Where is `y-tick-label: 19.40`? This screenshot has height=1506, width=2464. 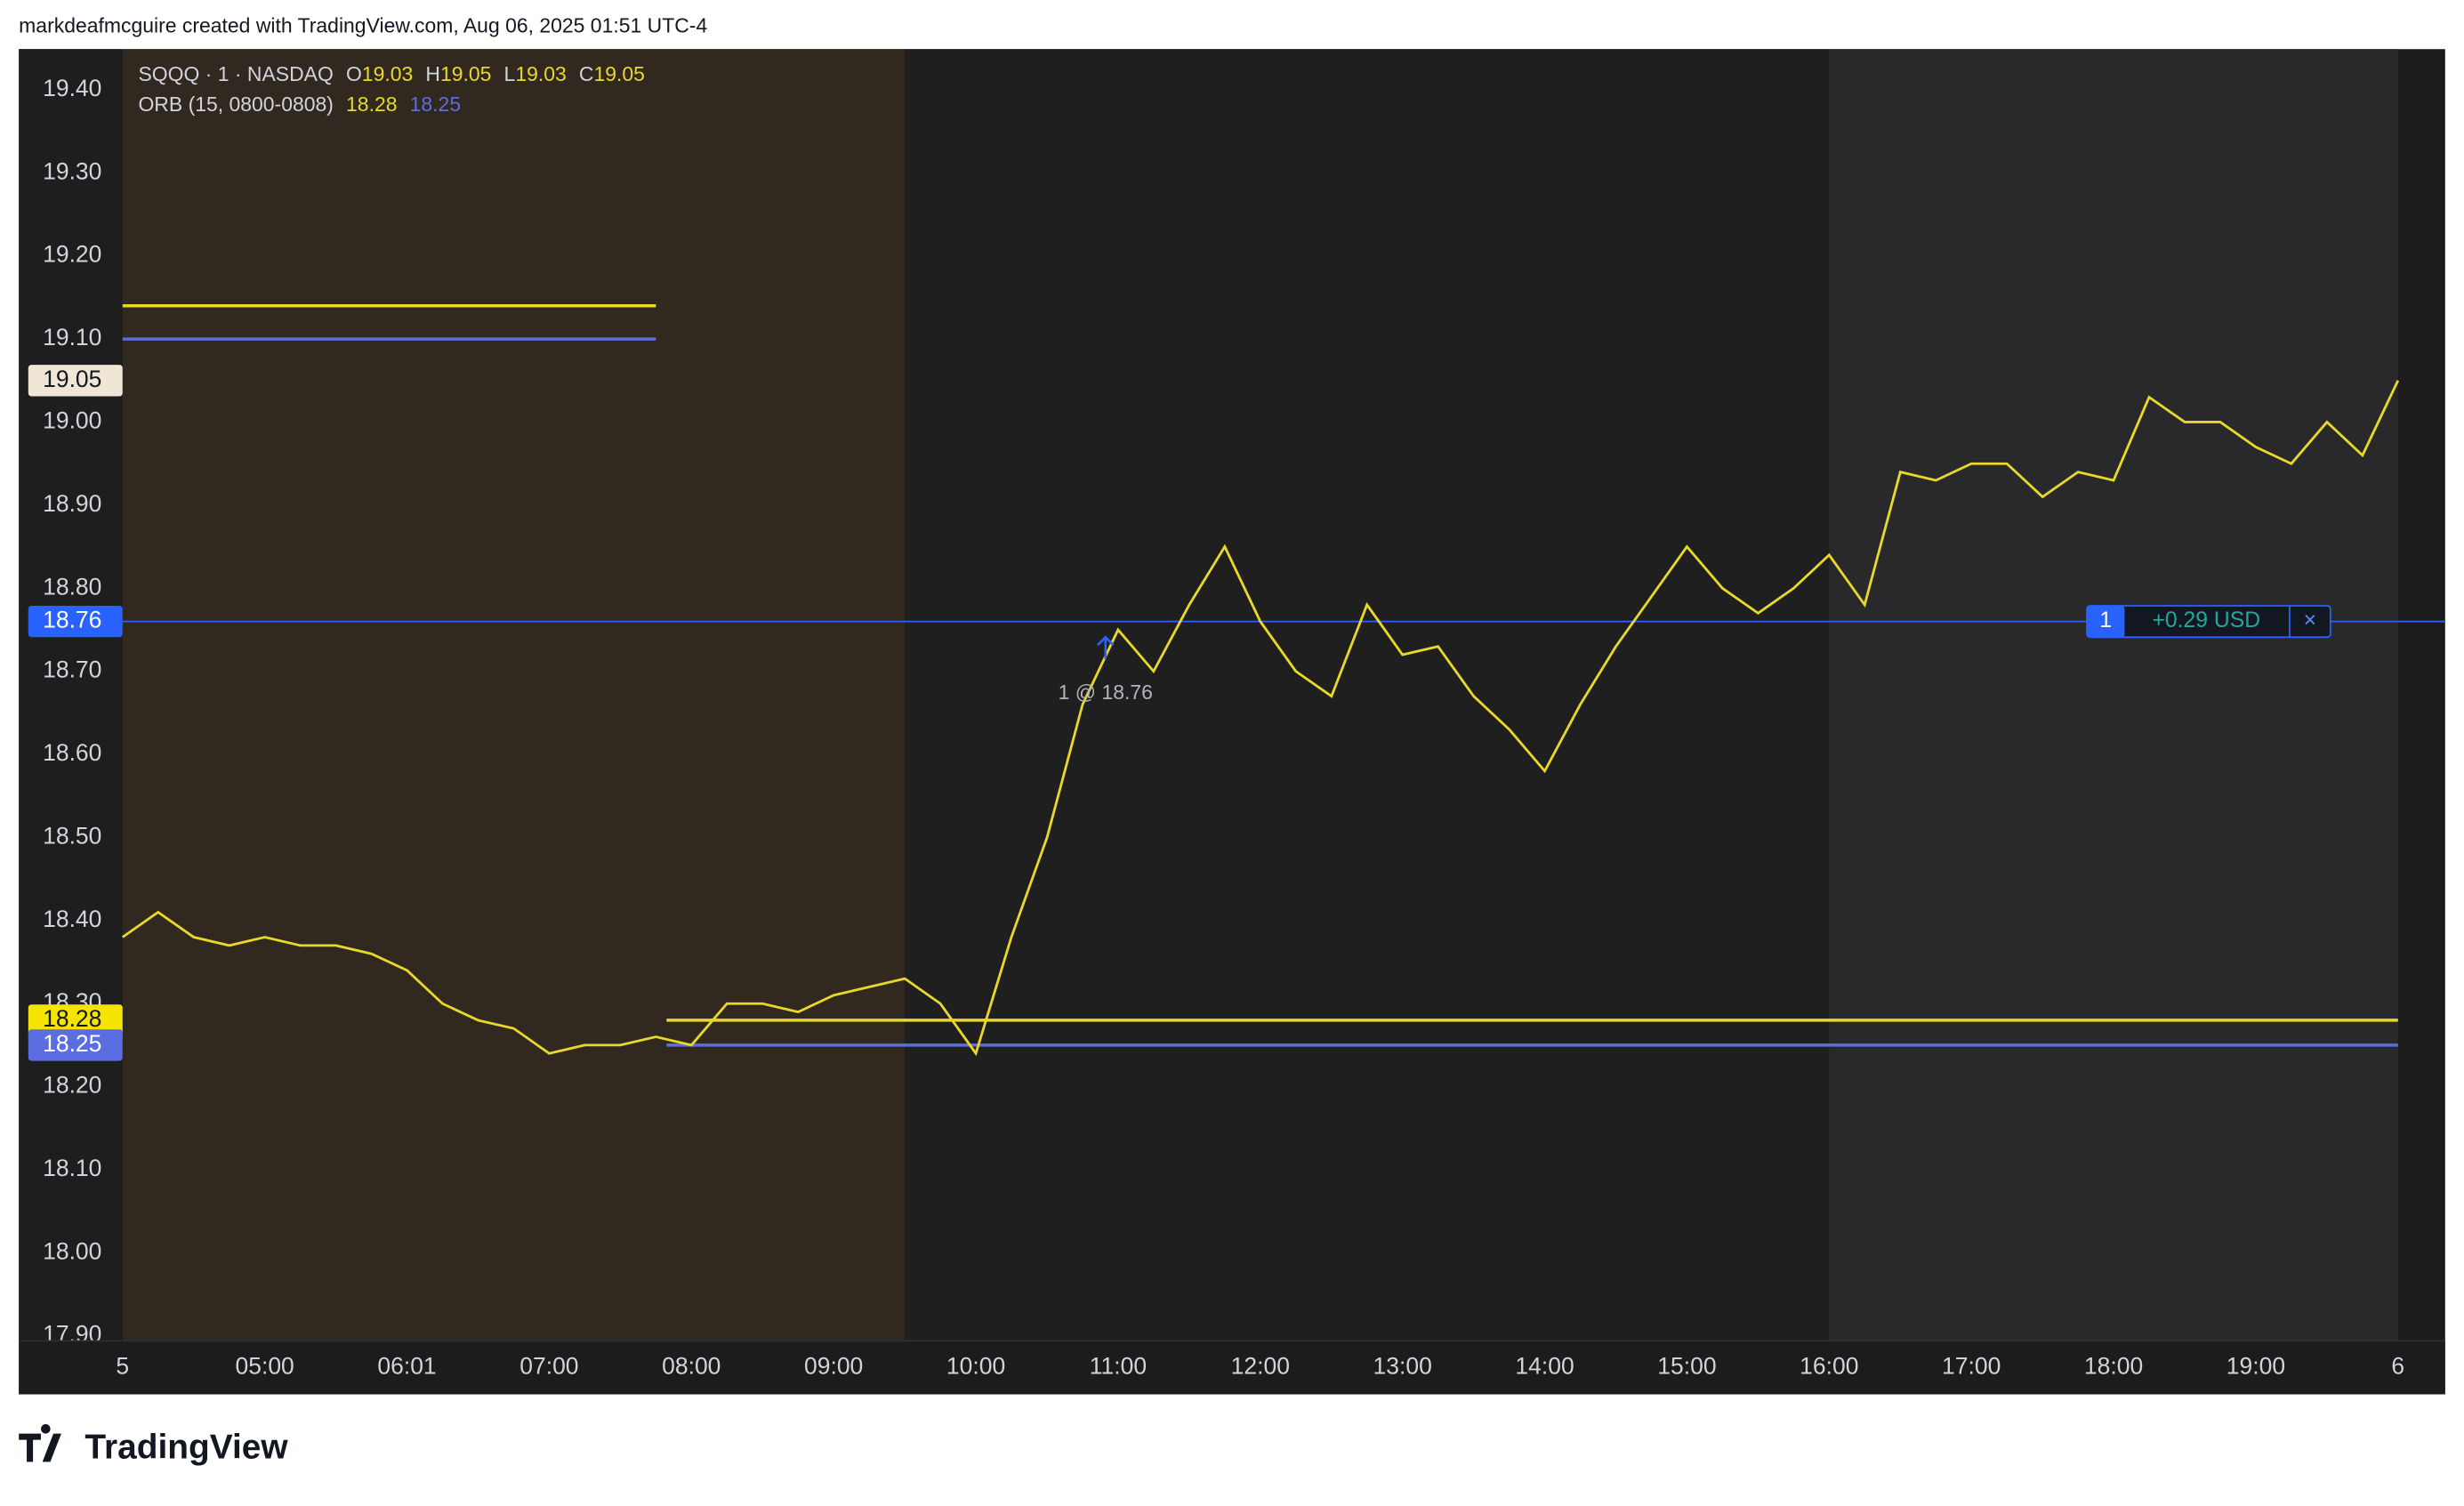
y-tick-label: 19.40 is located at coordinates (72, 88).